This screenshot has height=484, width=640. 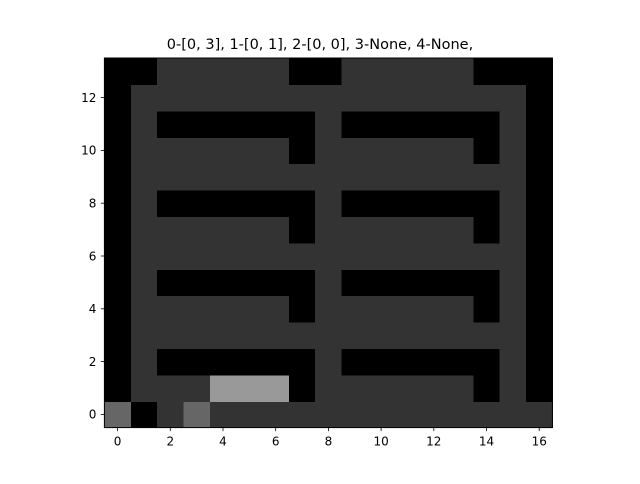 What do you see at coordinates (276, 442) in the screenshot?
I see `x-tick-label: 6` at bounding box center [276, 442].